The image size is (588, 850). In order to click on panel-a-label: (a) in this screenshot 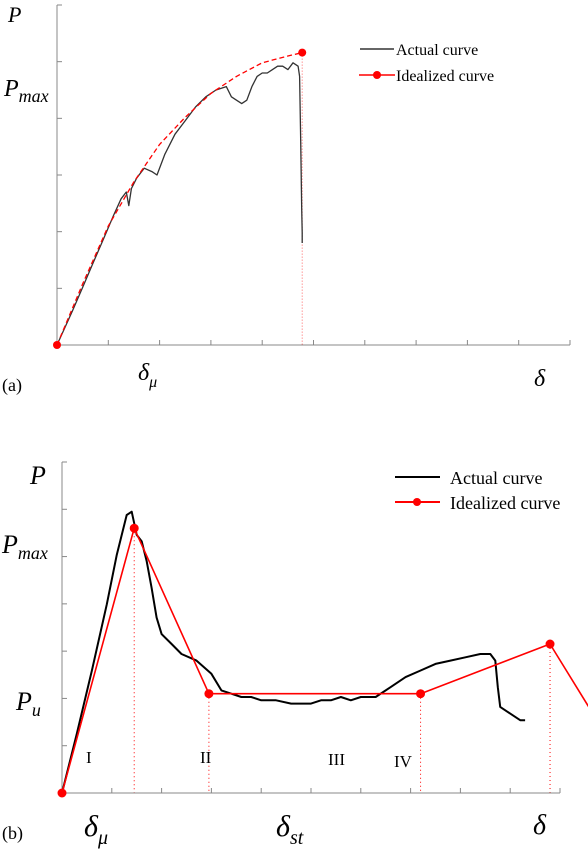, I will do `click(12, 385)`.